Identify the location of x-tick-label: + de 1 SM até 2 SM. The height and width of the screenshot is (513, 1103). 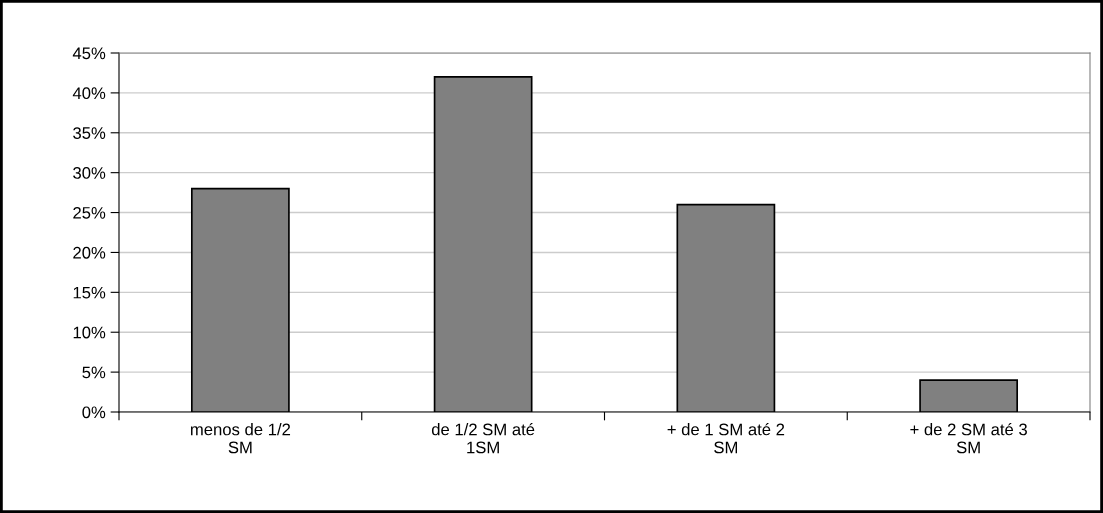
(726, 438).